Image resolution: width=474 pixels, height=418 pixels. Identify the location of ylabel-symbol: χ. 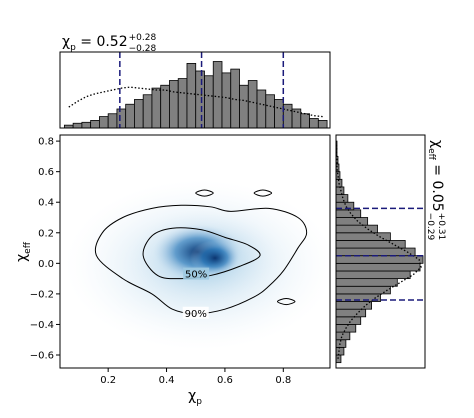
(22, 258).